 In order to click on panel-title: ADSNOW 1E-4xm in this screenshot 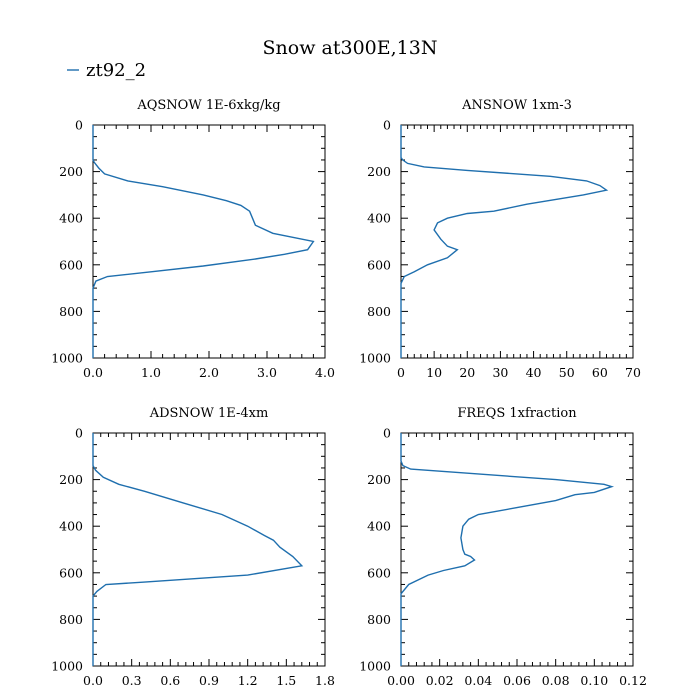, I will do `click(209, 413)`.